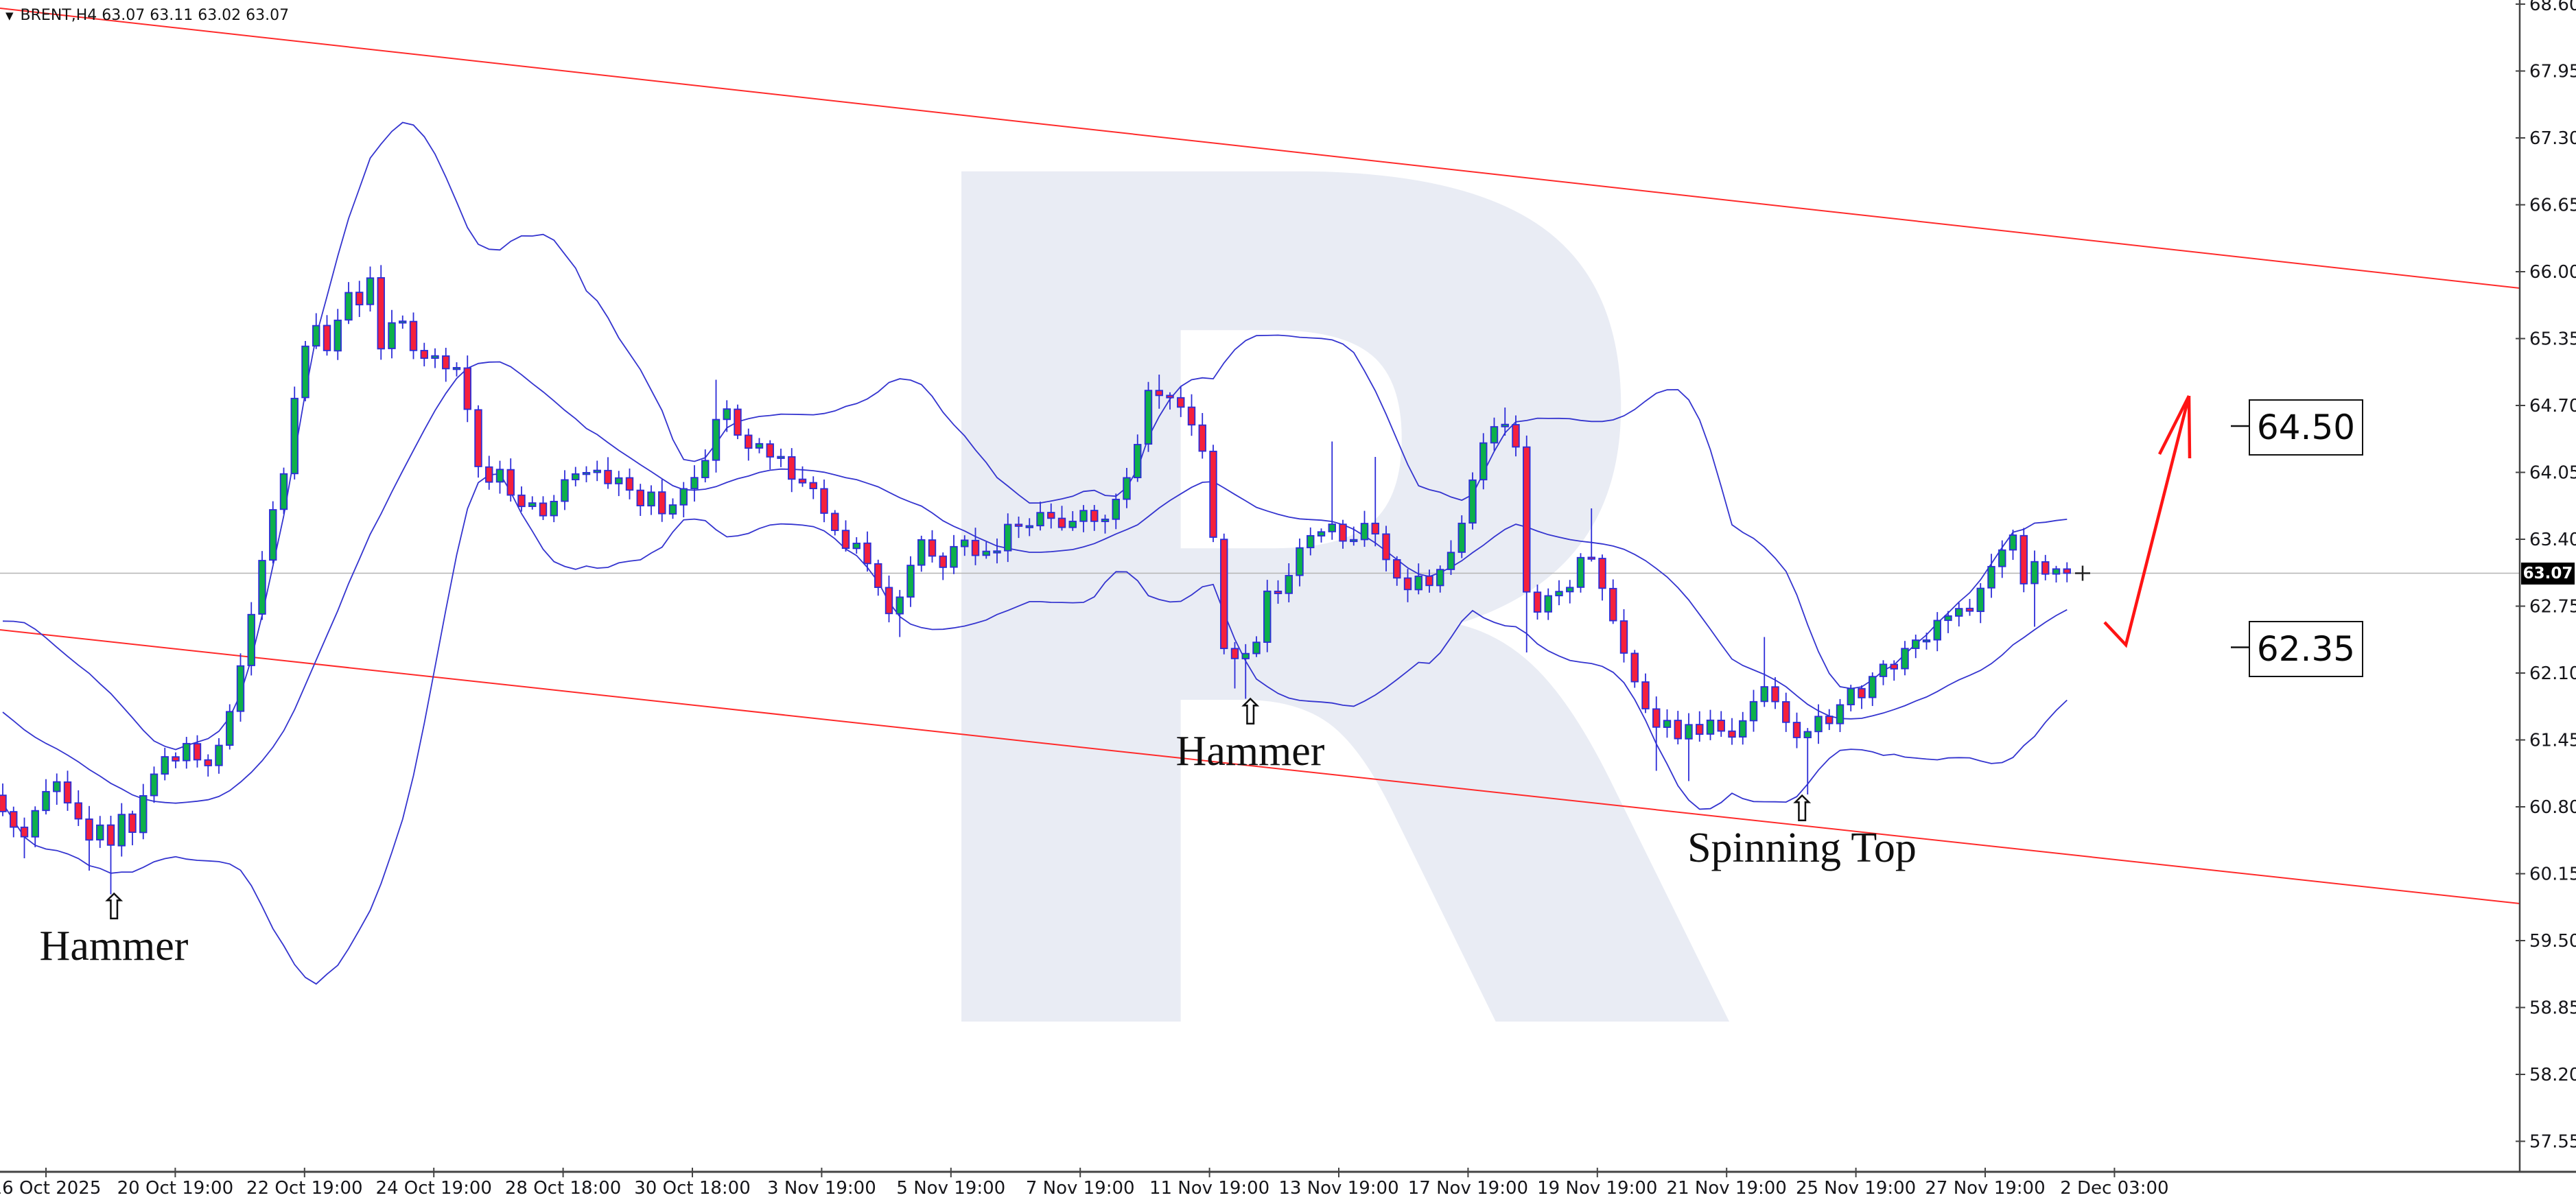 The height and width of the screenshot is (1202, 2576). What do you see at coordinates (1209, 1188) in the screenshot?
I see `time-tick-label: 11 Nov 19:00` at bounding box center [1209, 1188].